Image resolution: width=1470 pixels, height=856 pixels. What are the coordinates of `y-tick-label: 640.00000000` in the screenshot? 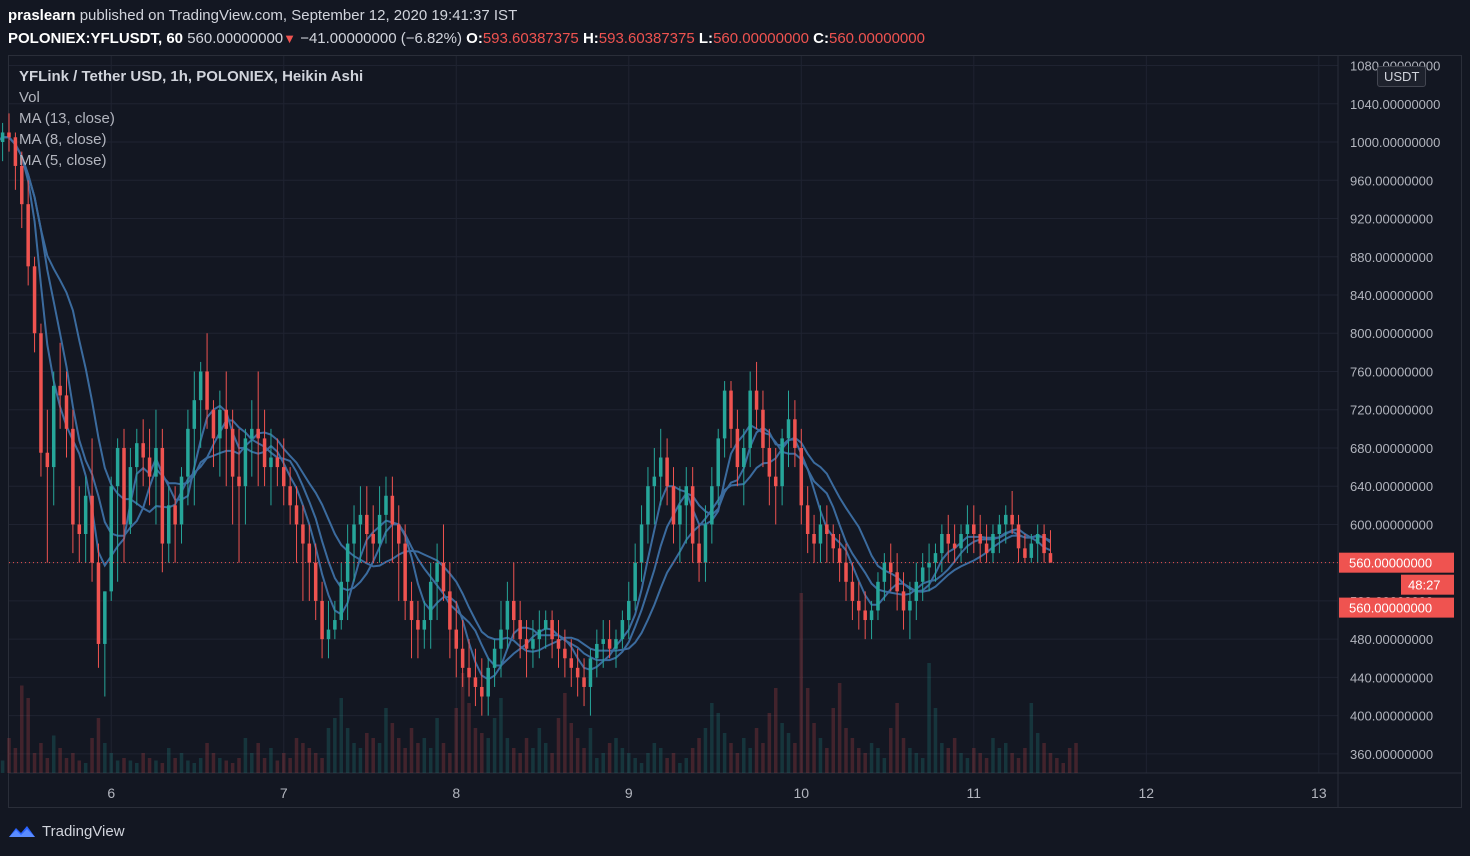 It's located at (1391, 486).